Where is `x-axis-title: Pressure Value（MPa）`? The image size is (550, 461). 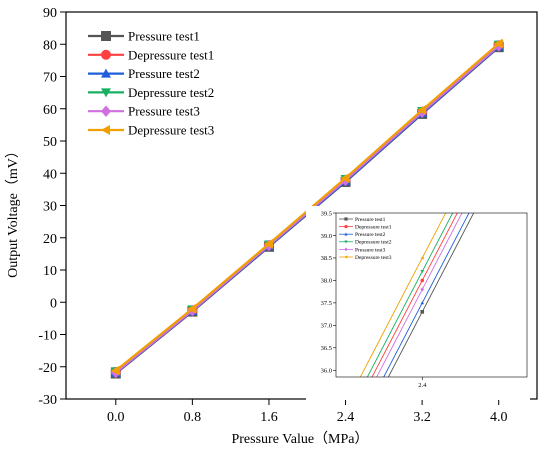 x-axis-title: Pressure Value（MPa） is located at coordinates (299, 439).